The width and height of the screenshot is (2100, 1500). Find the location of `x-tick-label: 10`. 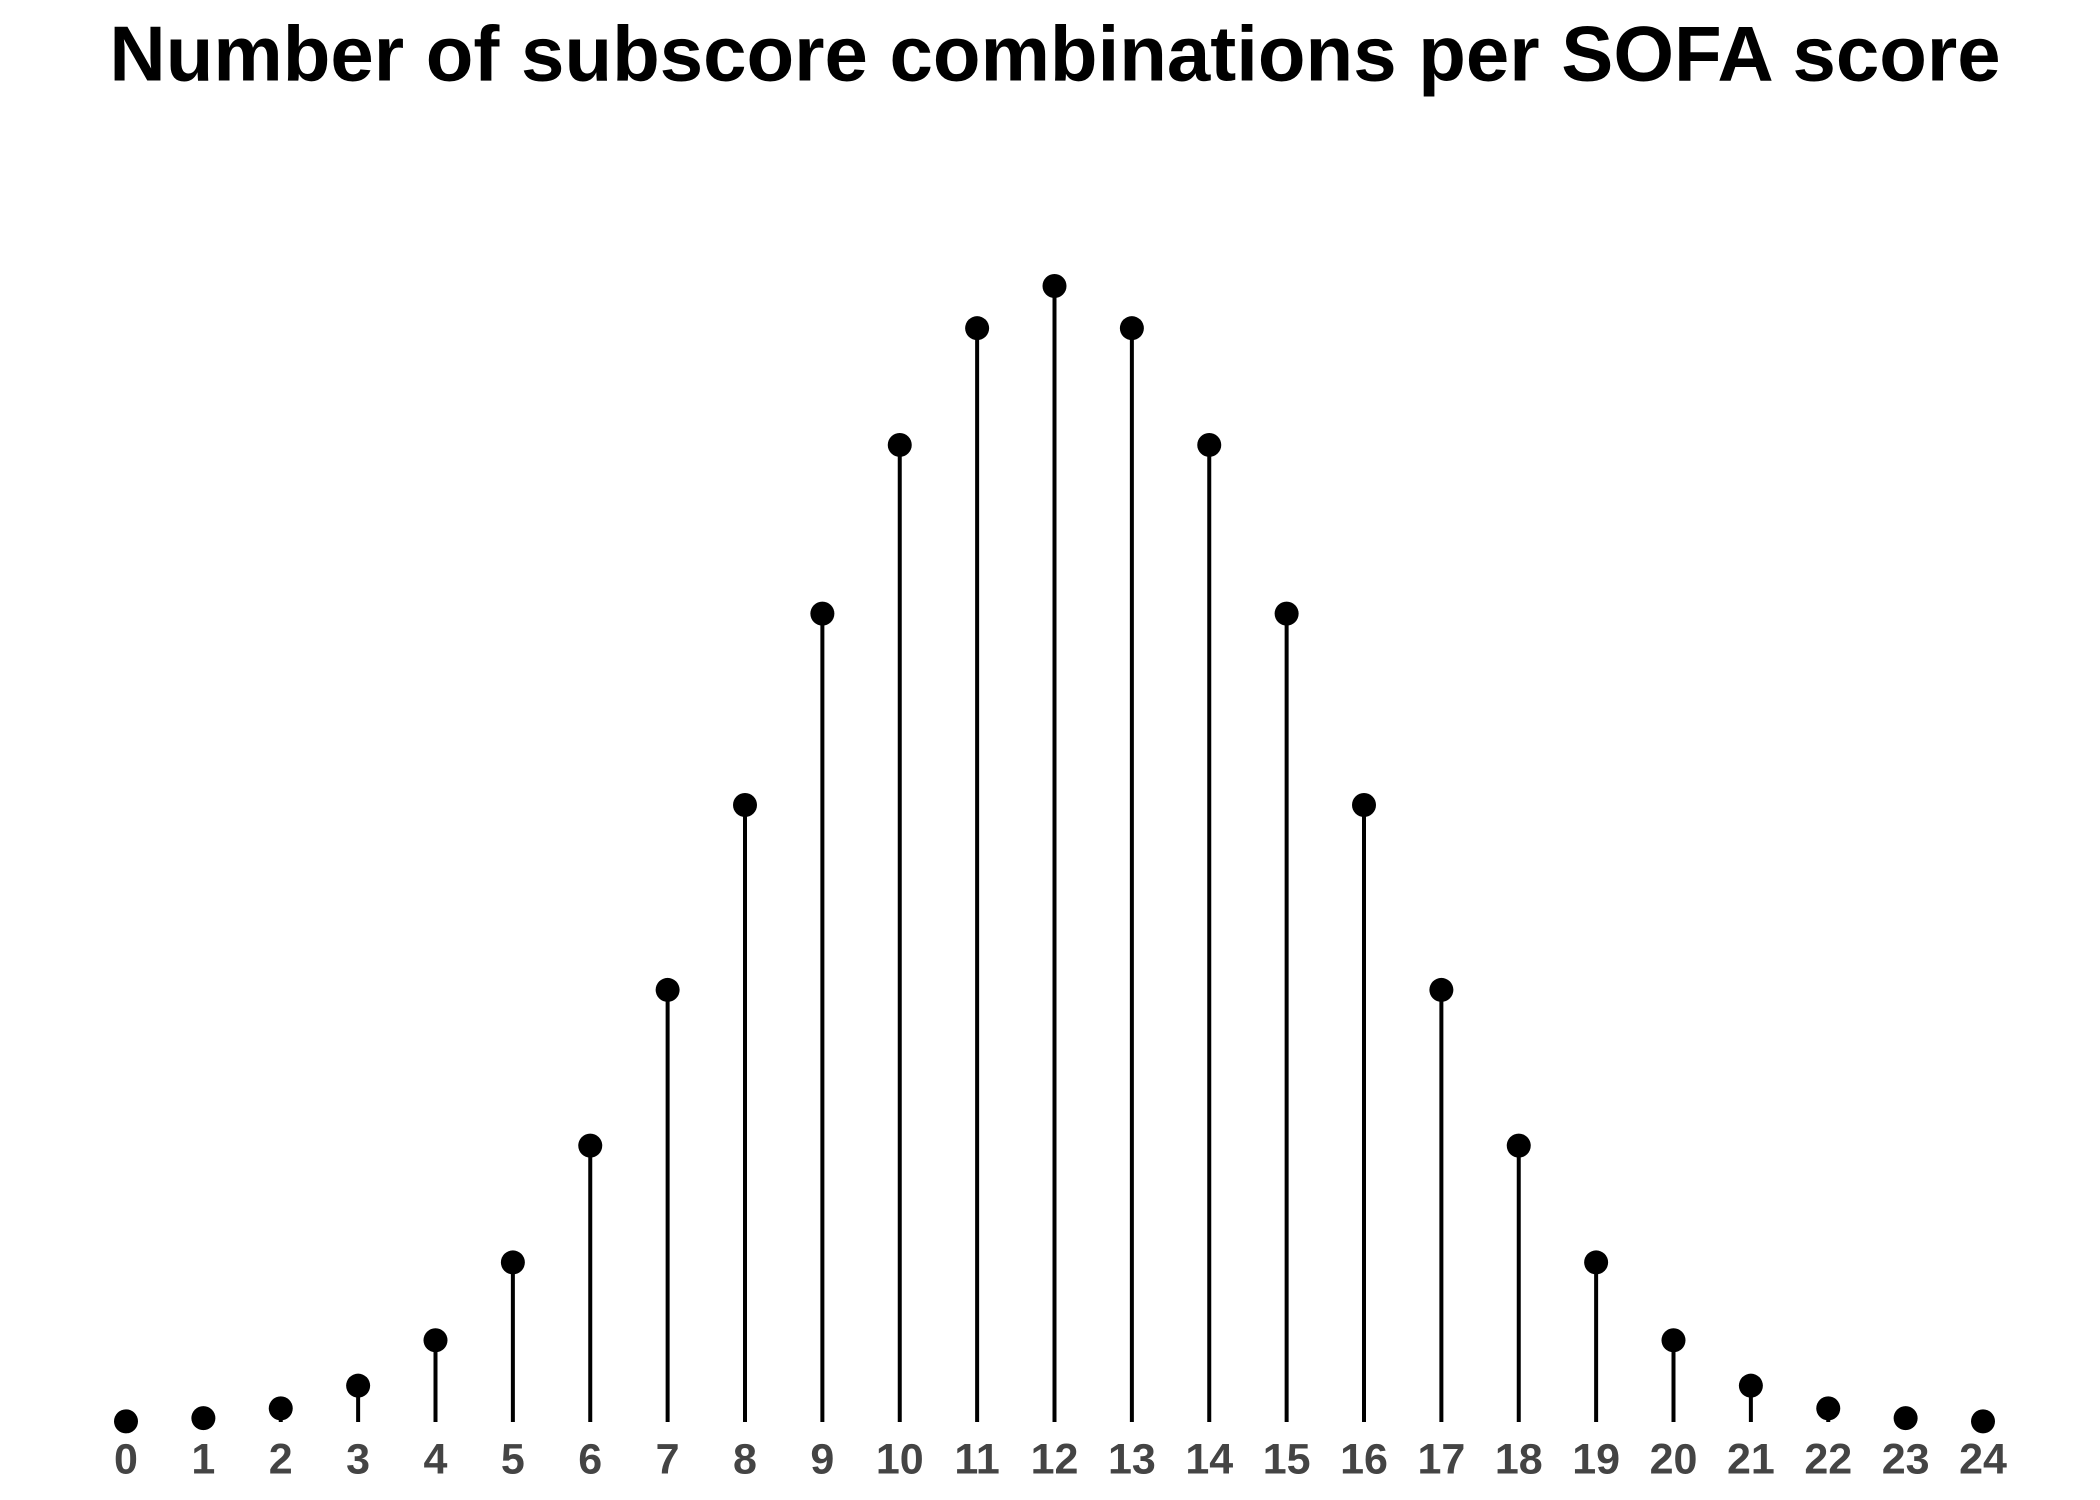

x-tick-label: 10 is located at coordinates (900, 1459).